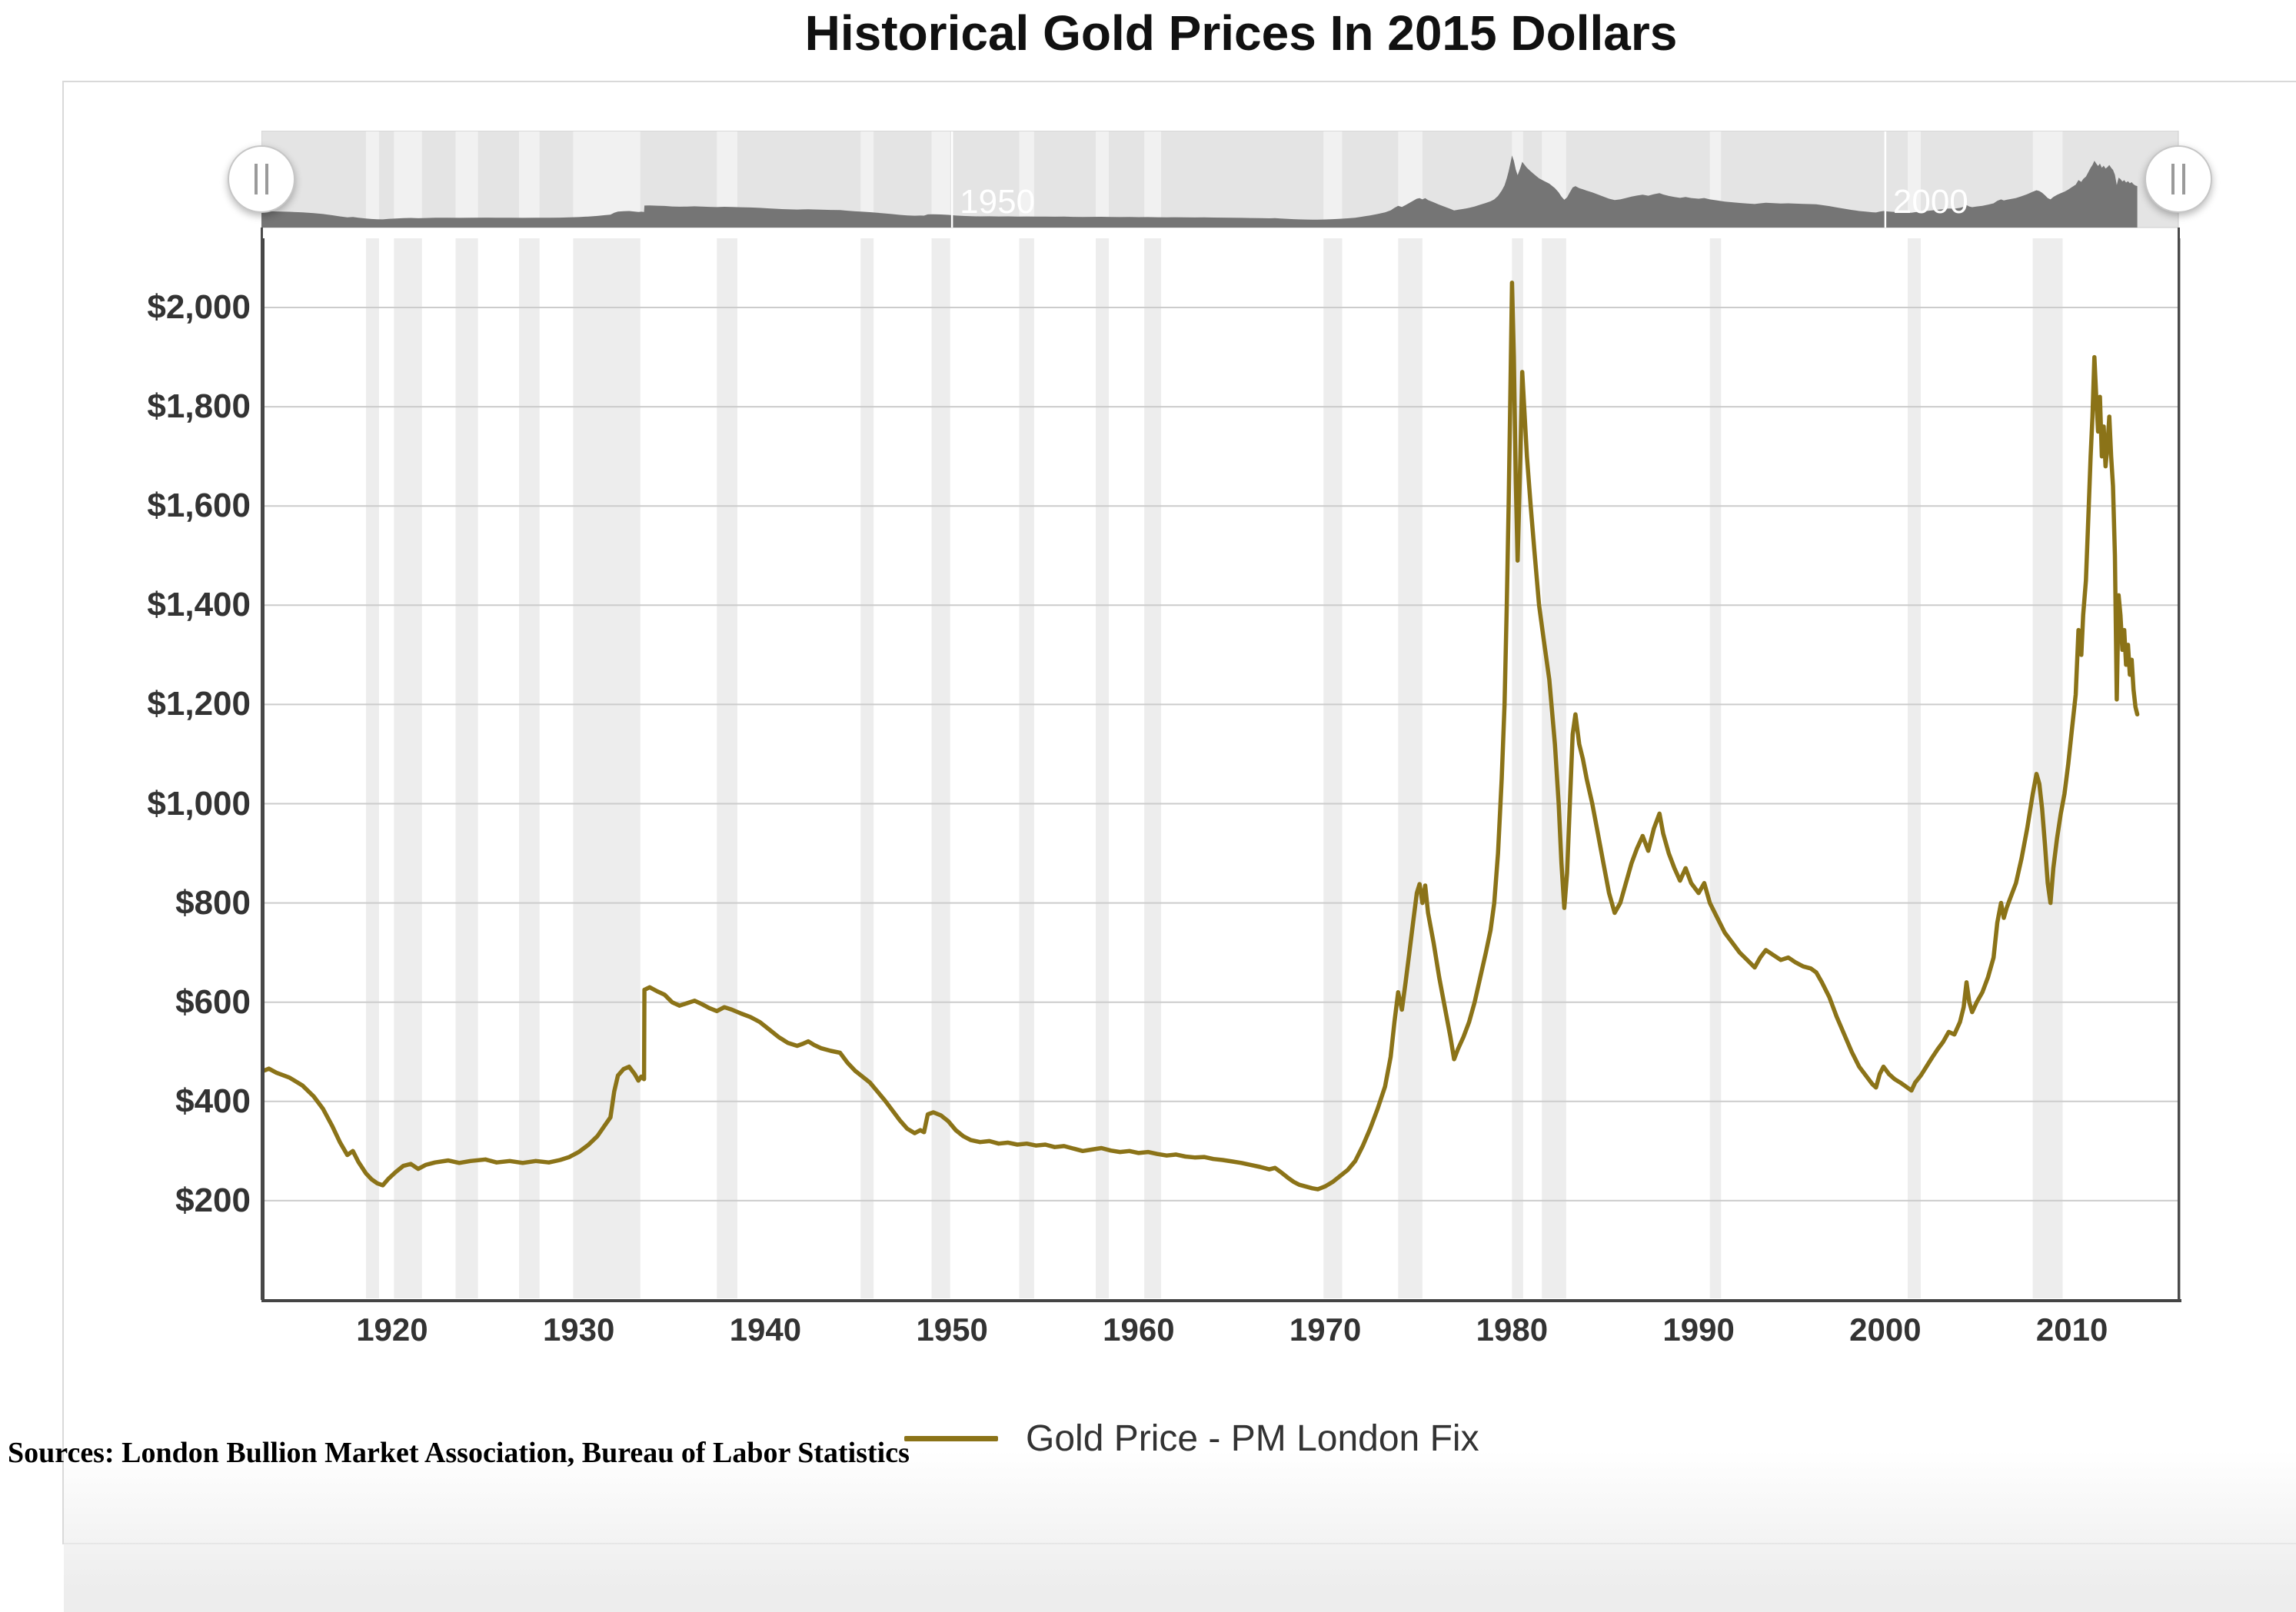 This screenshot has height=1612, width=2296. Describe the element at coordinates (578, 1329) in the screenshot. I see `x-axis-label: 1930` at that location.